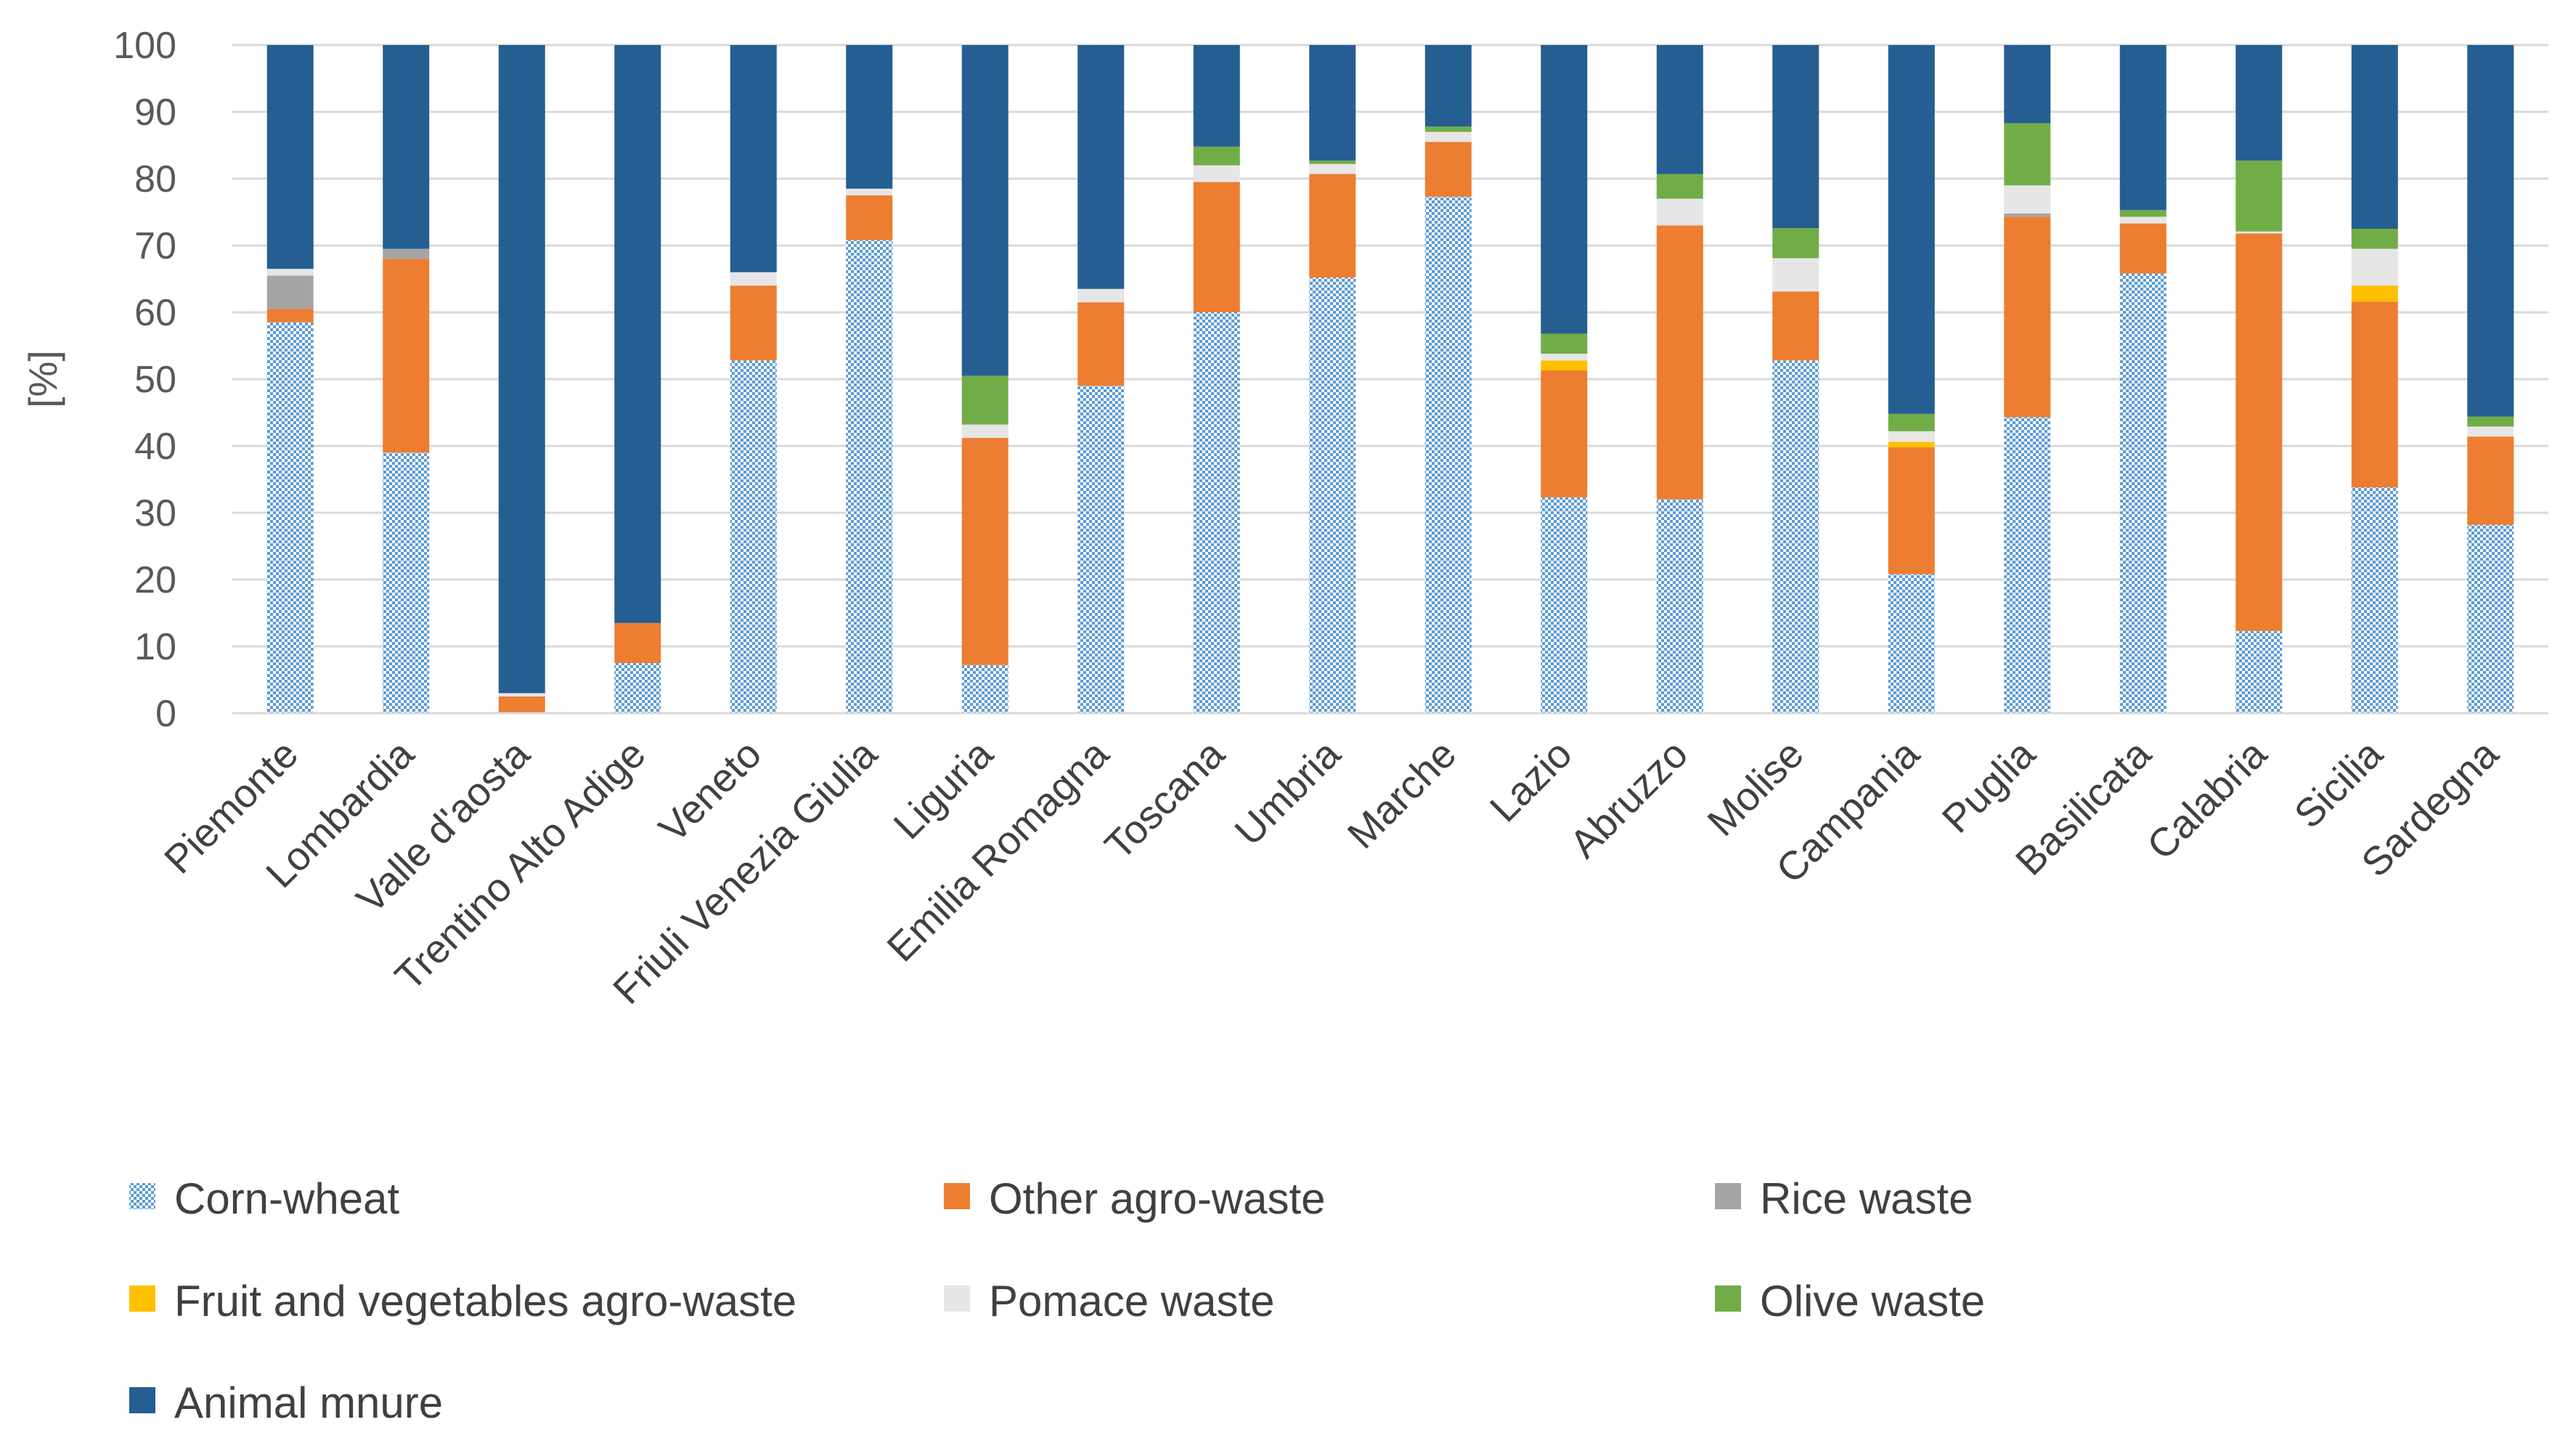 This screenshot has height=1438, width=2576. I want to click on legend-label: Other agro-waste, so click(1157, 1198).